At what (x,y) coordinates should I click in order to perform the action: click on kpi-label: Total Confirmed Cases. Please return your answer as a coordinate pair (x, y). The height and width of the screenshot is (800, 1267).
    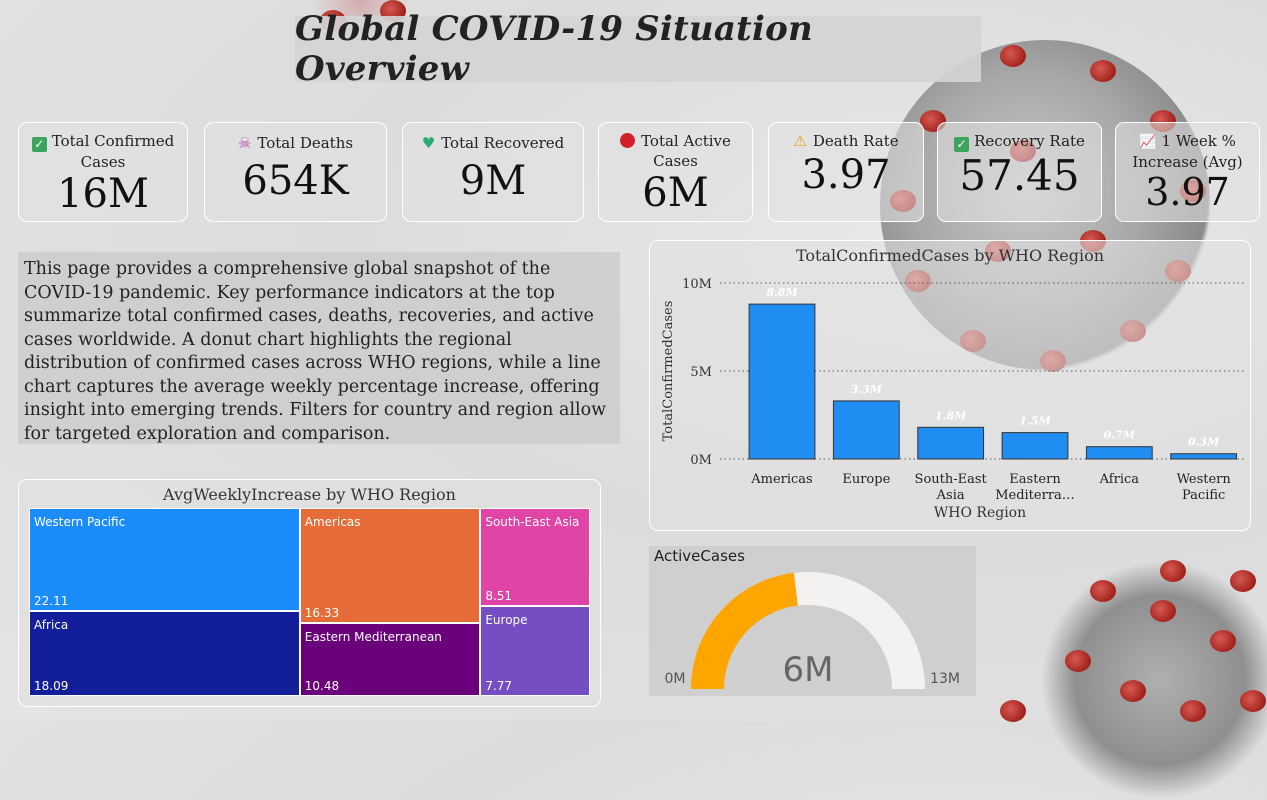
    Looking at the image, I should click on (113, 151).